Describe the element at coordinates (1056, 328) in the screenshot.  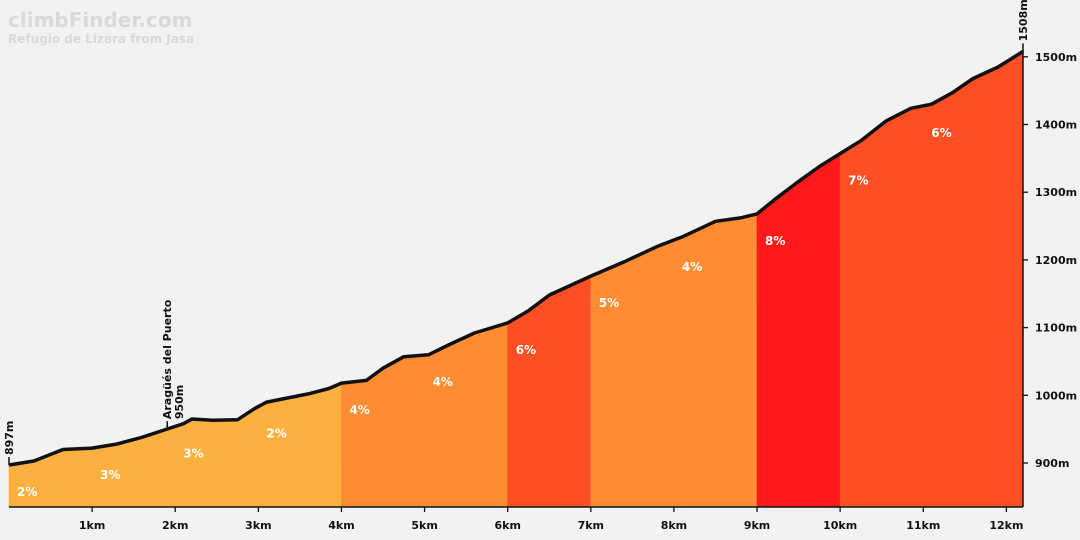
I see `y-tick-label: 1100m` at that location.